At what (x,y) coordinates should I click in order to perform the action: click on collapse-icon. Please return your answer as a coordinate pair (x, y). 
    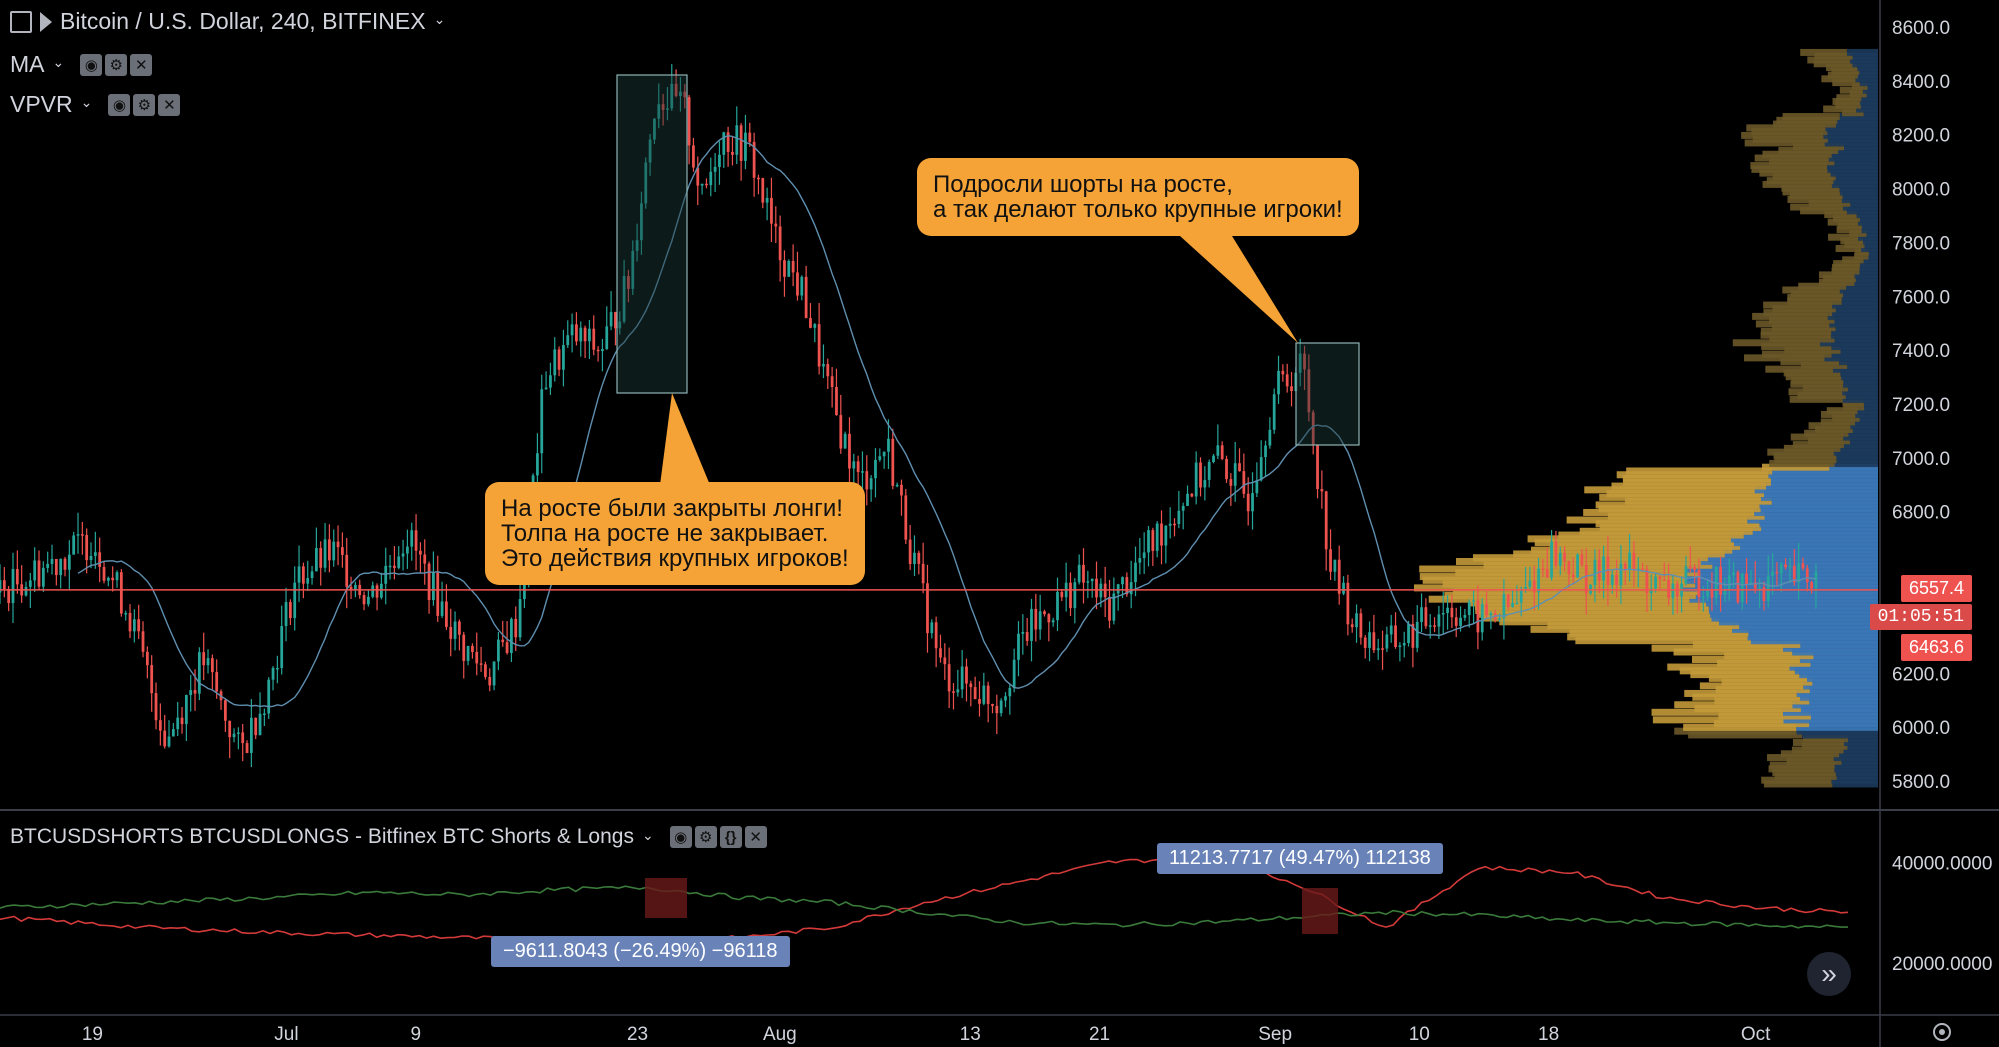
    Looking at the image, I should click on (21, 21).